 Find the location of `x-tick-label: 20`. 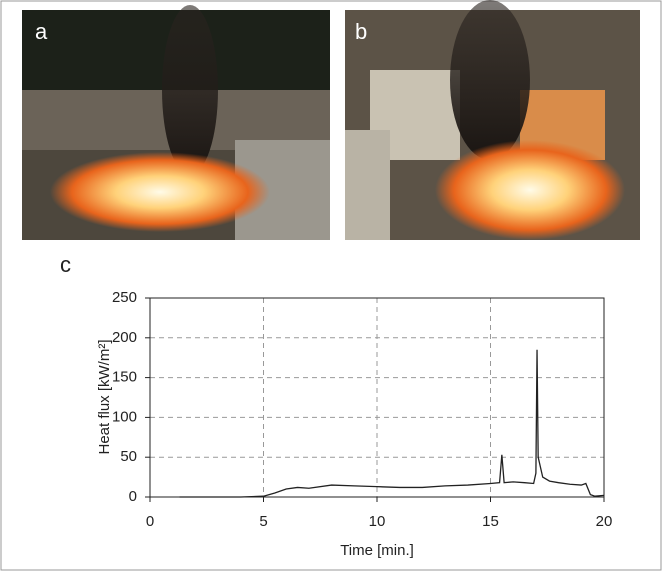

x-tick-label: 20 is located at coordinates (604, 521).